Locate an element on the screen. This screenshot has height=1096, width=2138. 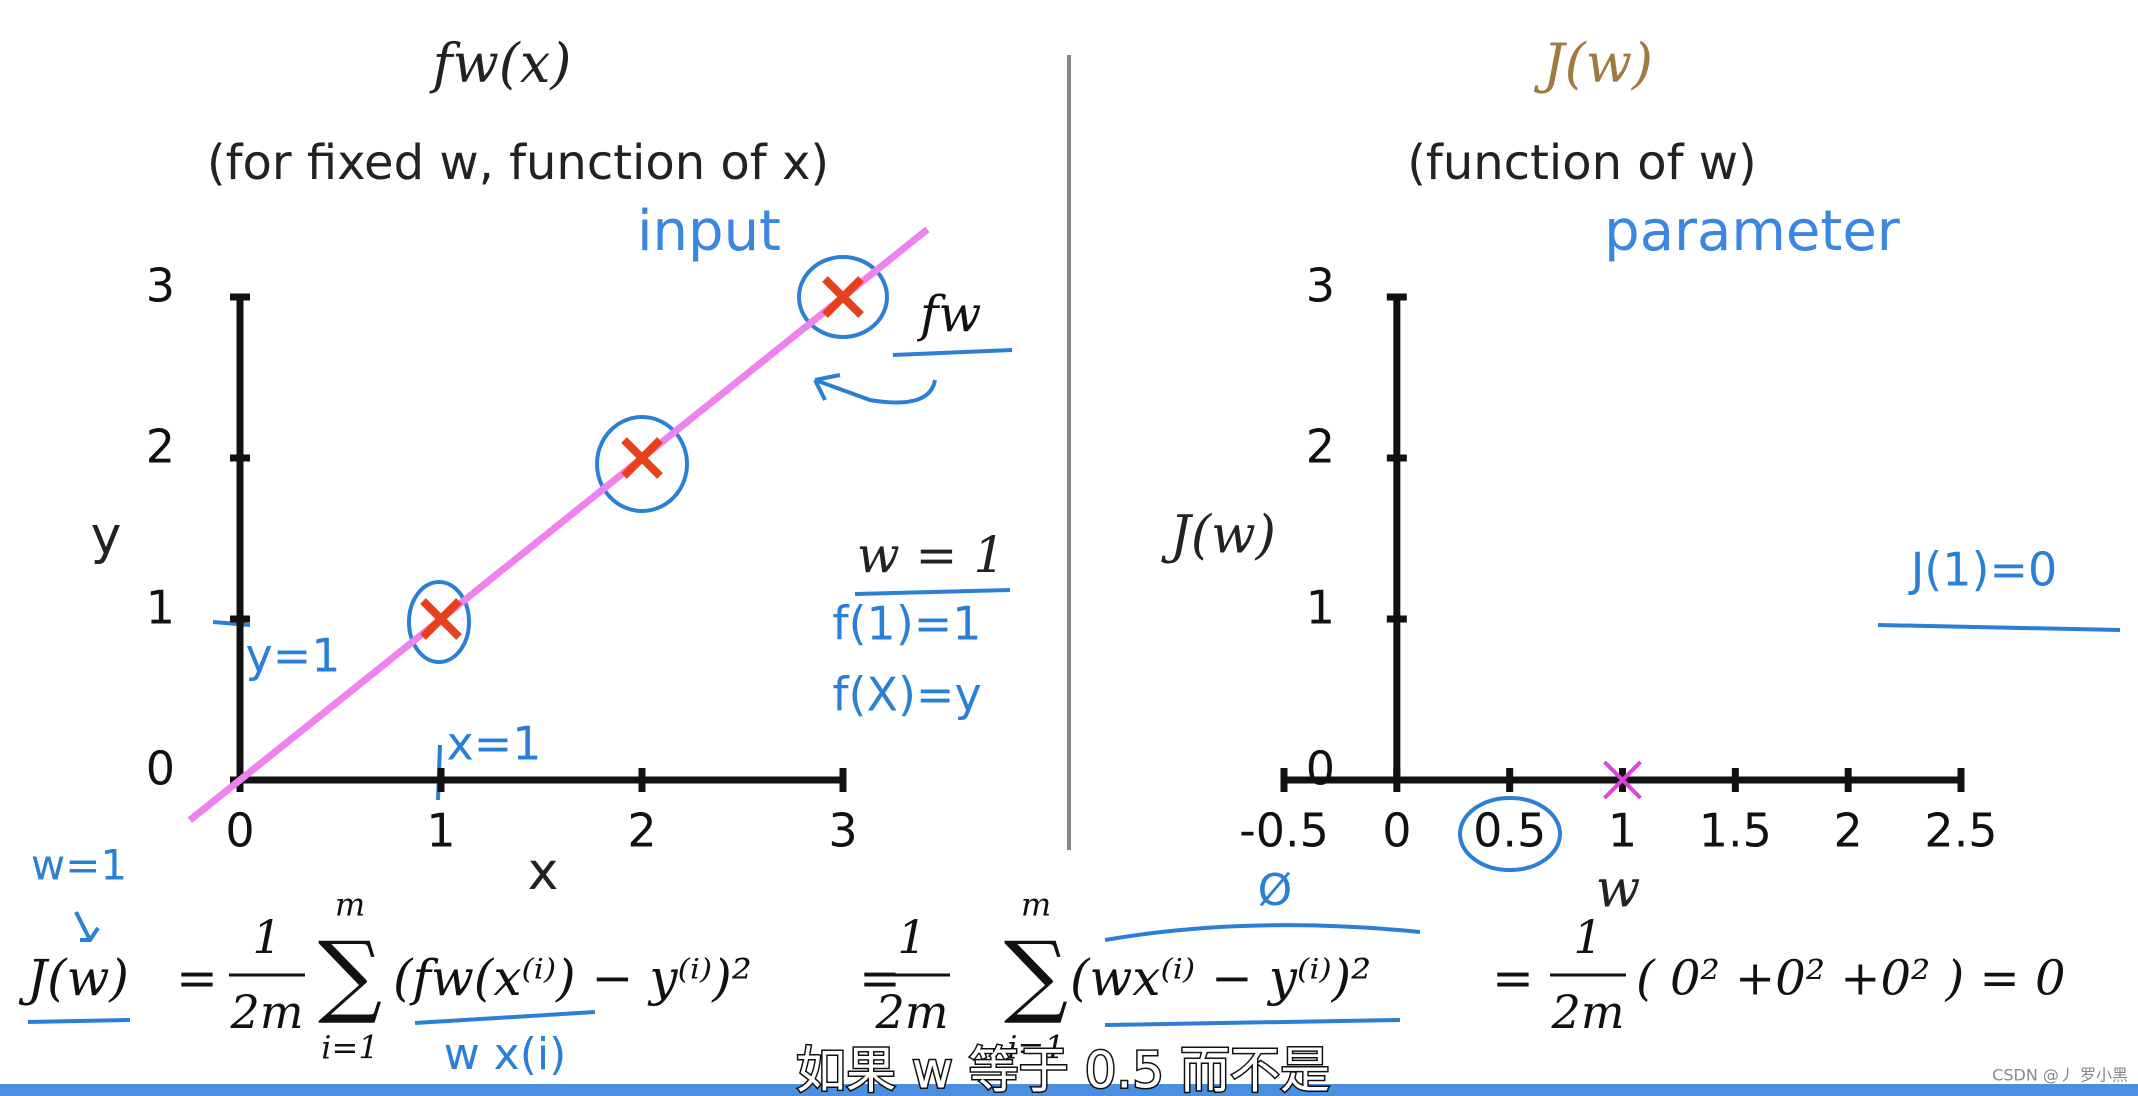
series-label: fw is located at coordinates (948, 314).